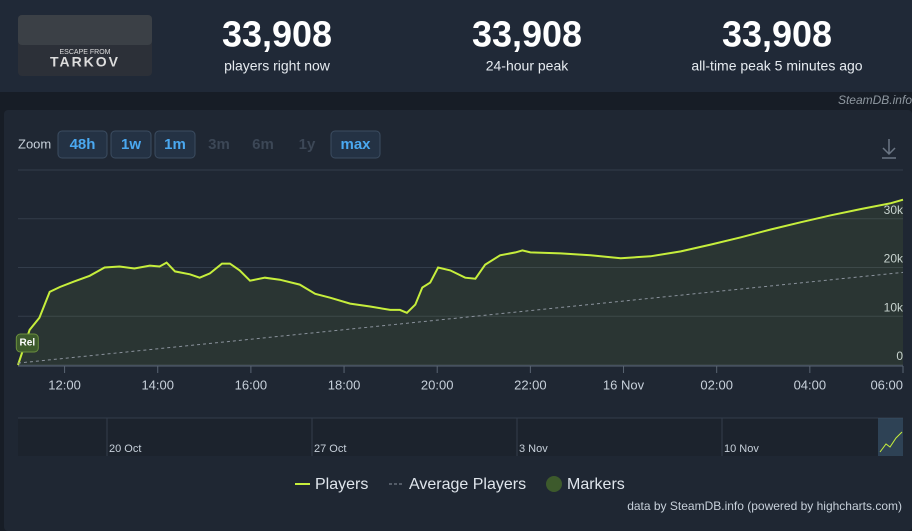 The width and height of the screenshot is (912, 531). Describe the element at coordinates (886, 384) in the screenshot. I see `x-tick-label: 06:00` at that location.